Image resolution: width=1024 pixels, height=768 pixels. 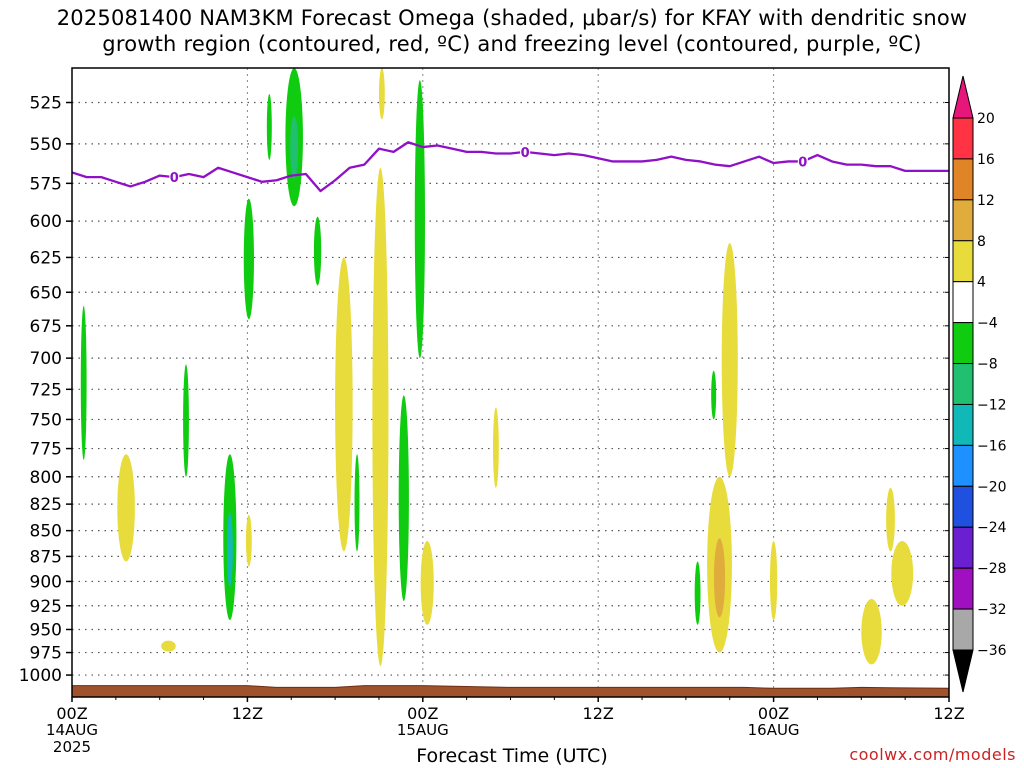 What do you see at coordinates (992, 528) in the screenshot?
I see `colorbar-label: −24` at bounding box center [992, 528].